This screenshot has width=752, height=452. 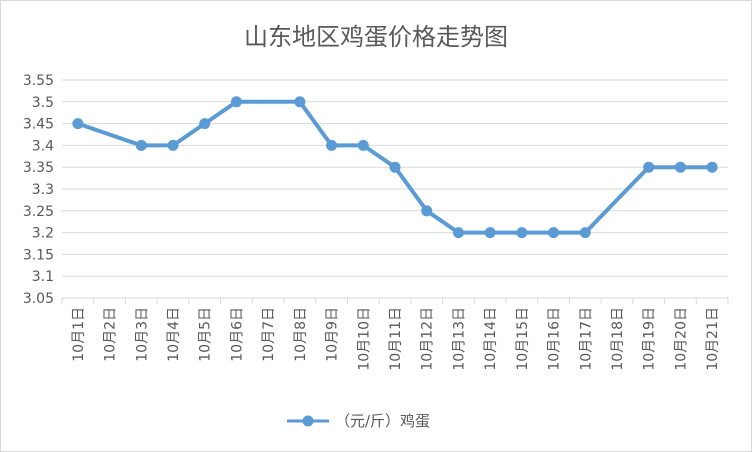 I want to click on x-tick-label: 10月12日, so click(x=428, y=339).